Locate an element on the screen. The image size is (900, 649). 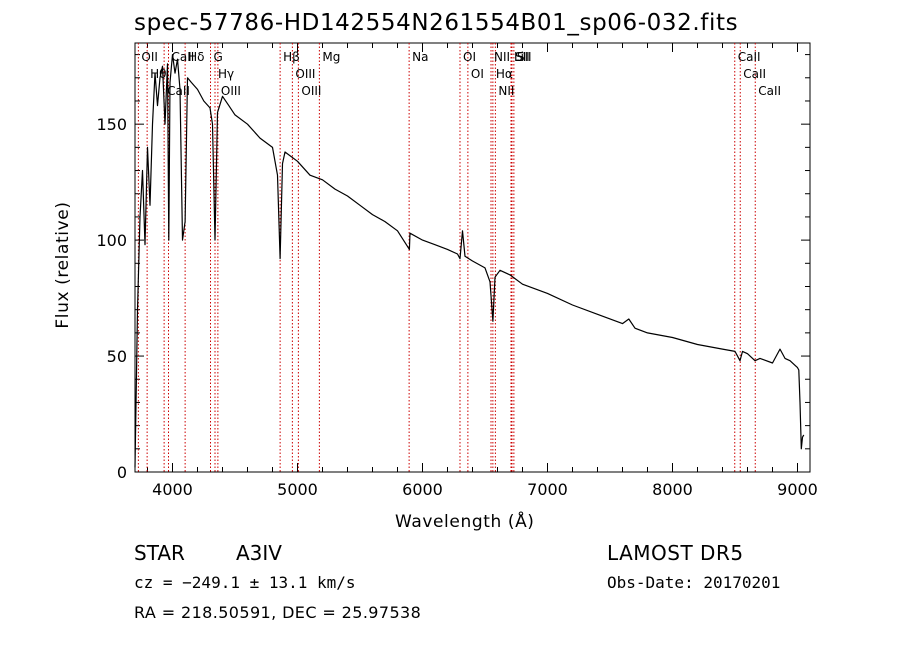
line-marker-label: Hθ is located at coordinates (158, 74).